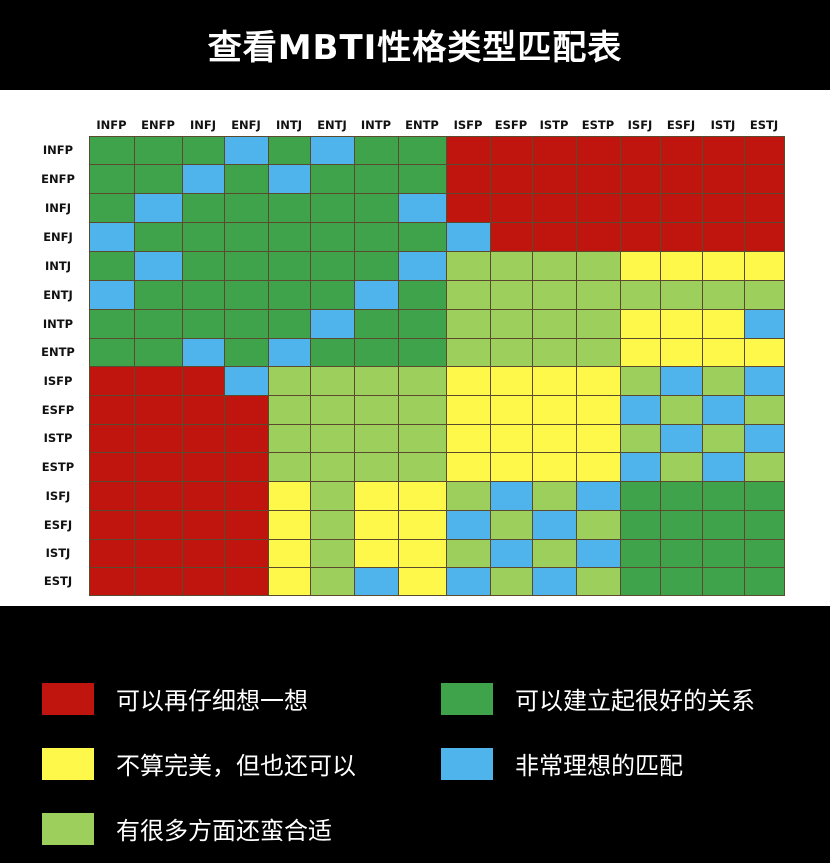  Describe the element at coordinates (289, 125) in the screenshot. I see `column-header: INTJ` at that location.